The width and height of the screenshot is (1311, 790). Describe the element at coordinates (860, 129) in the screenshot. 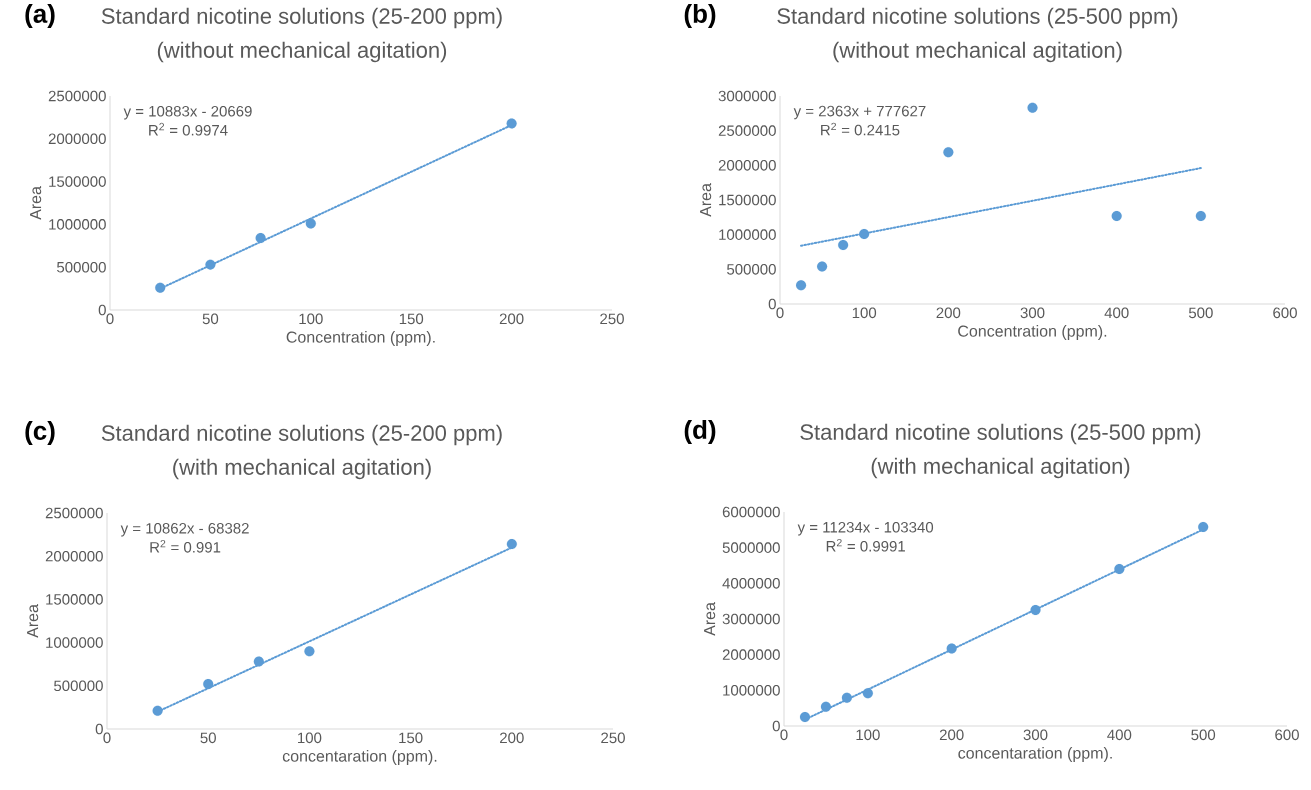

I see `annotation: R$^{2}$ = 0.2415` at that location.